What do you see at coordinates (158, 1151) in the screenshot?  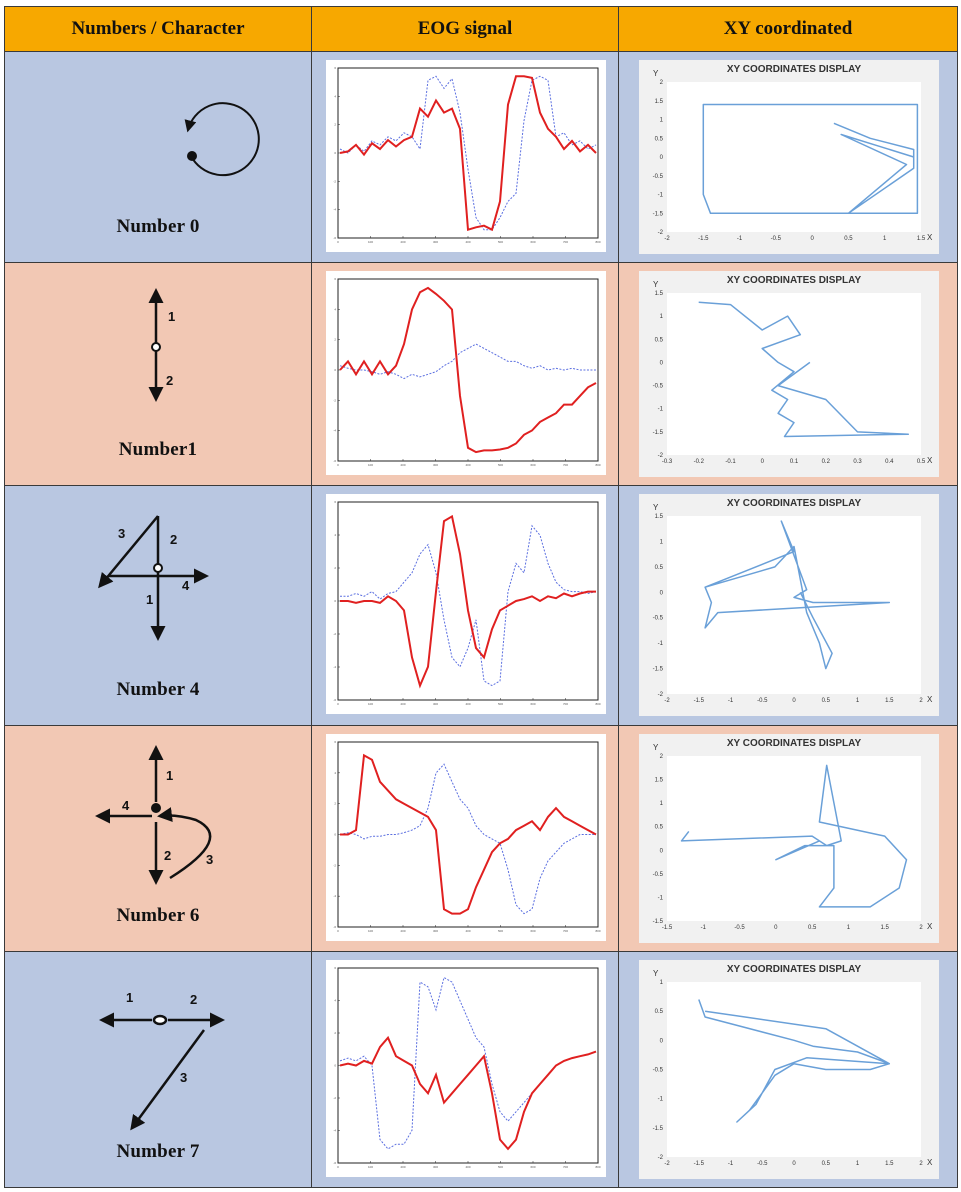 I see `number-label: Number 7` at bounding box center [158, 1151].